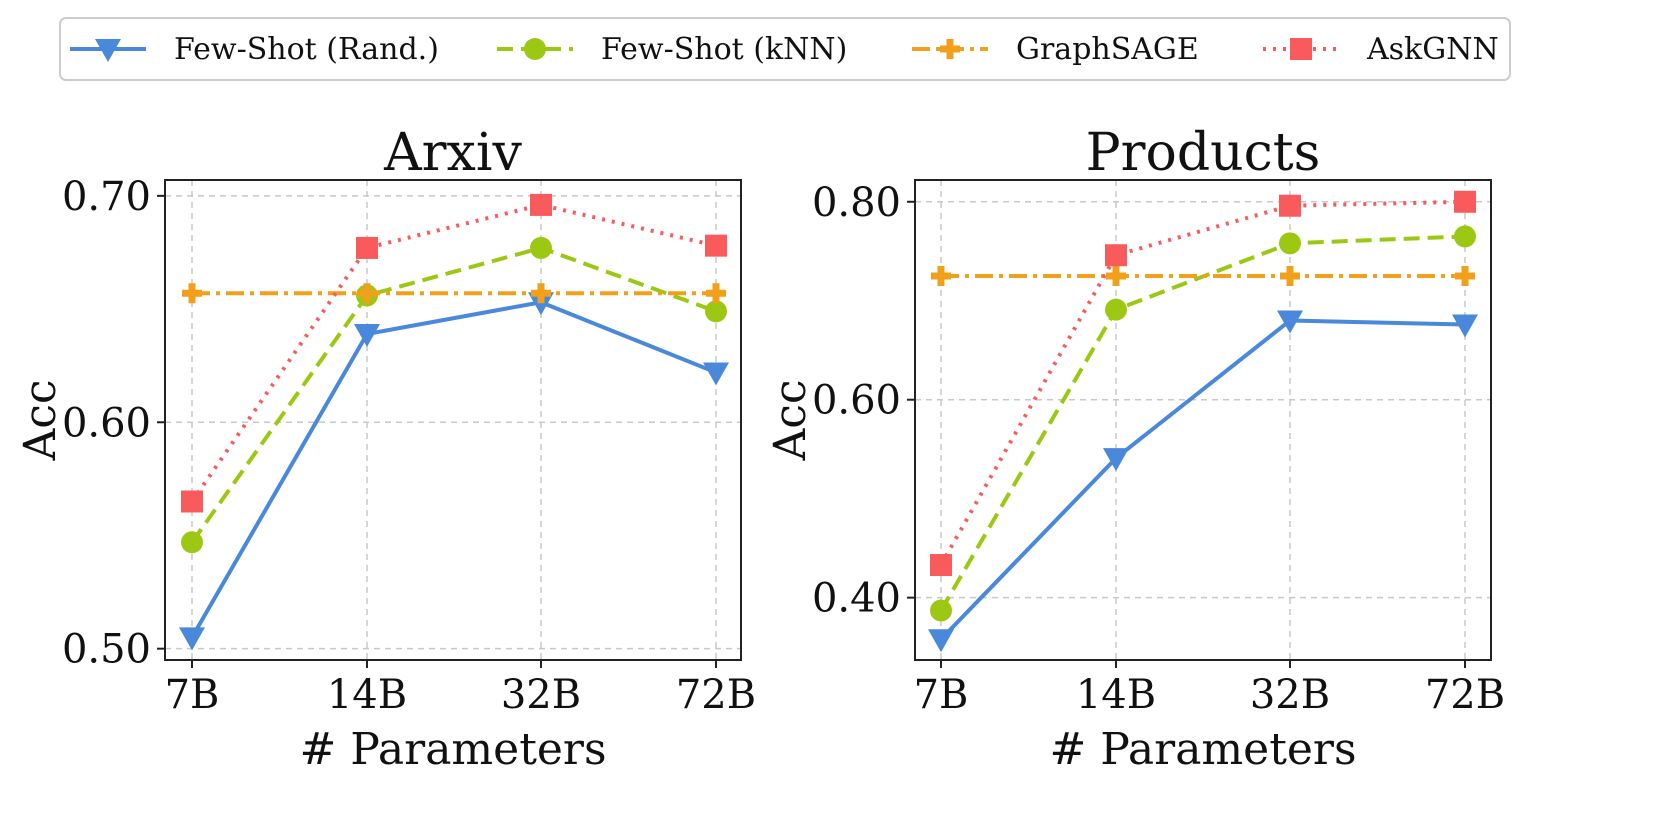 The height and width of the screenshot is (835, 1661). Describe the element at coordinates (950, 49) in the screenshot. I see `legend-marker-graphsage` at that location.